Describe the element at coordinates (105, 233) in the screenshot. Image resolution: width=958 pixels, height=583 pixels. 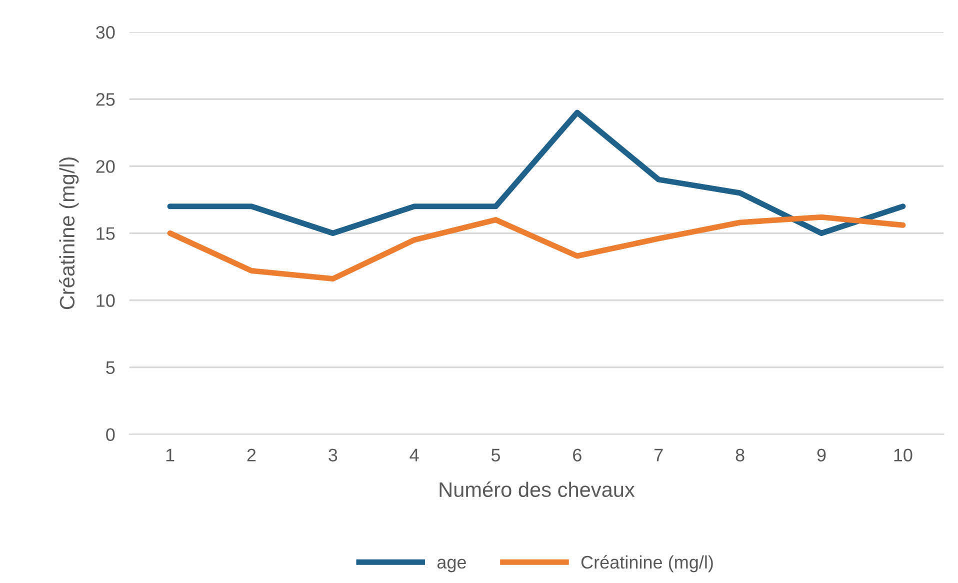
I see `y-tick-label: 15` at that location.